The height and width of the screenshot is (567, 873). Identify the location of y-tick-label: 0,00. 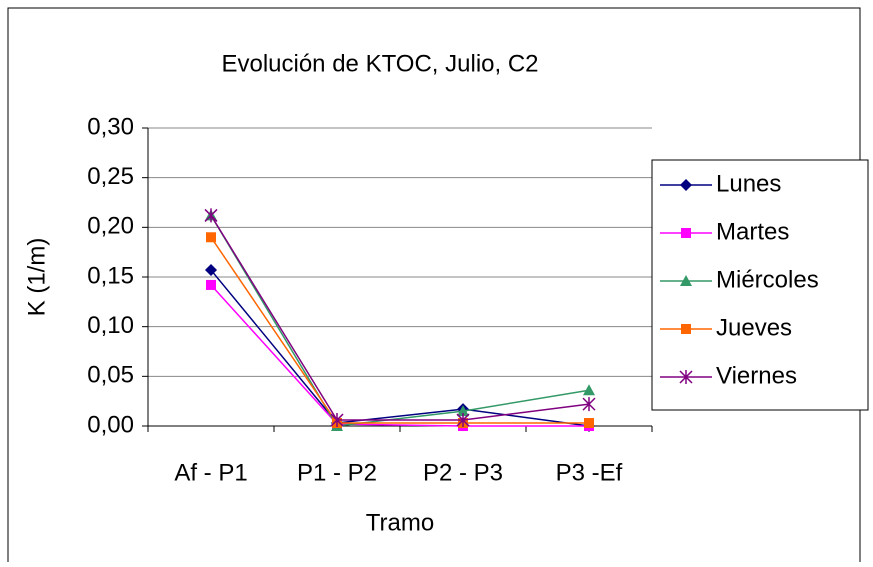
(110, 424).